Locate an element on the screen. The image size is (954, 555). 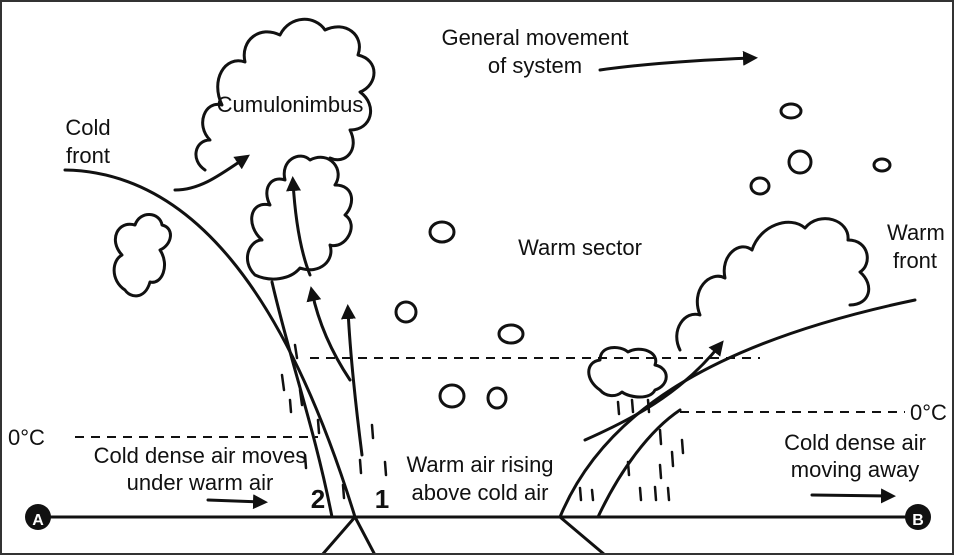
label: above cold air is located at coordinates (480, 492).